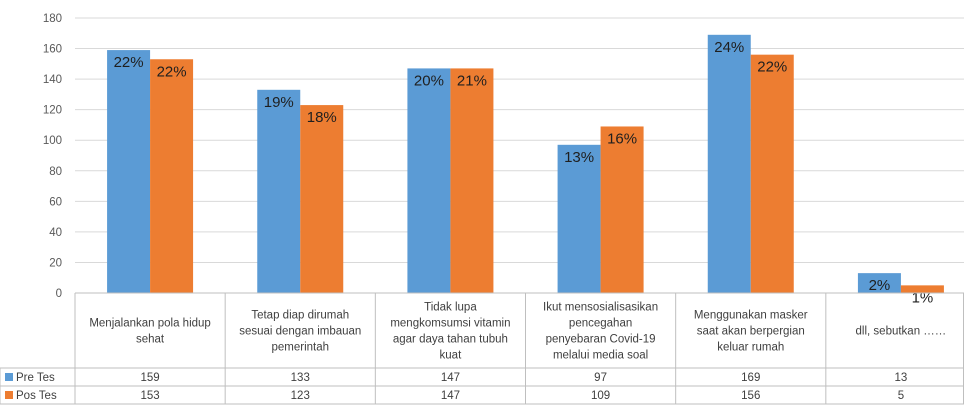 The height and width of the screenshot is (408, 964). I want to click on y-tick-label: 180, so click(52, 19).